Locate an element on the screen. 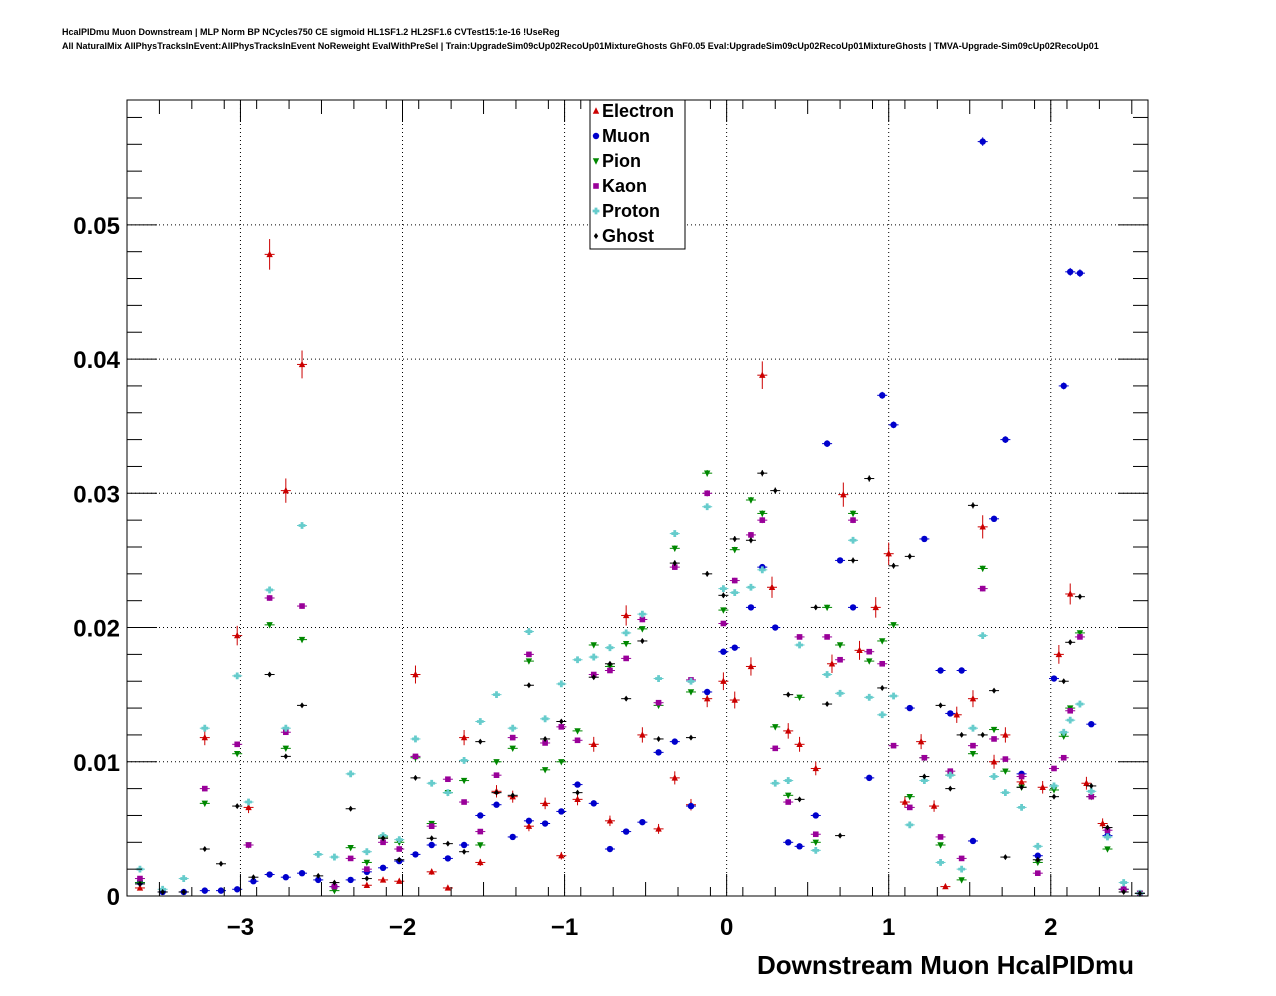 The image size is (1276, 996). legend-marker-pion is located at coordinates (596, 161).